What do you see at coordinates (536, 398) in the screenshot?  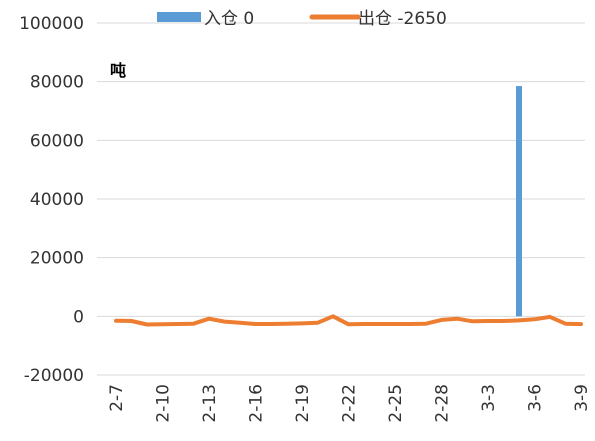 I see `x-tick-label: 3-6` at bounding box center [536, 398].